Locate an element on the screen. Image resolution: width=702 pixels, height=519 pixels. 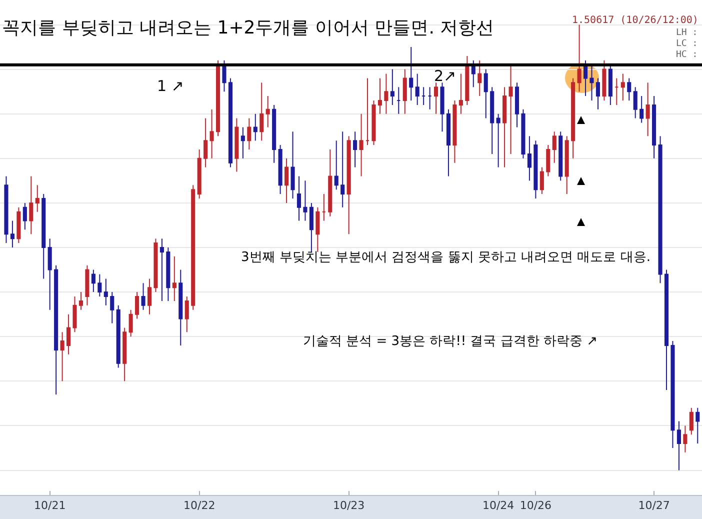
x-tick-label: 10/26 is located at coordinates (536, 505).